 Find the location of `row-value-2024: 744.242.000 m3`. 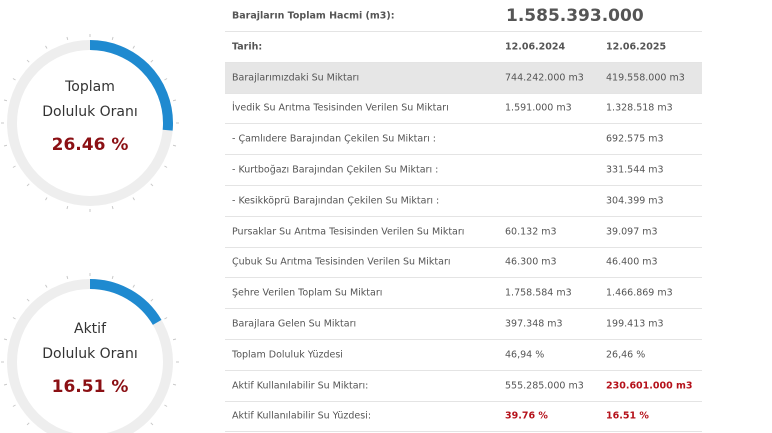

row-value-2024: 744.242.000 m3 is located at coordinates (544, 78).